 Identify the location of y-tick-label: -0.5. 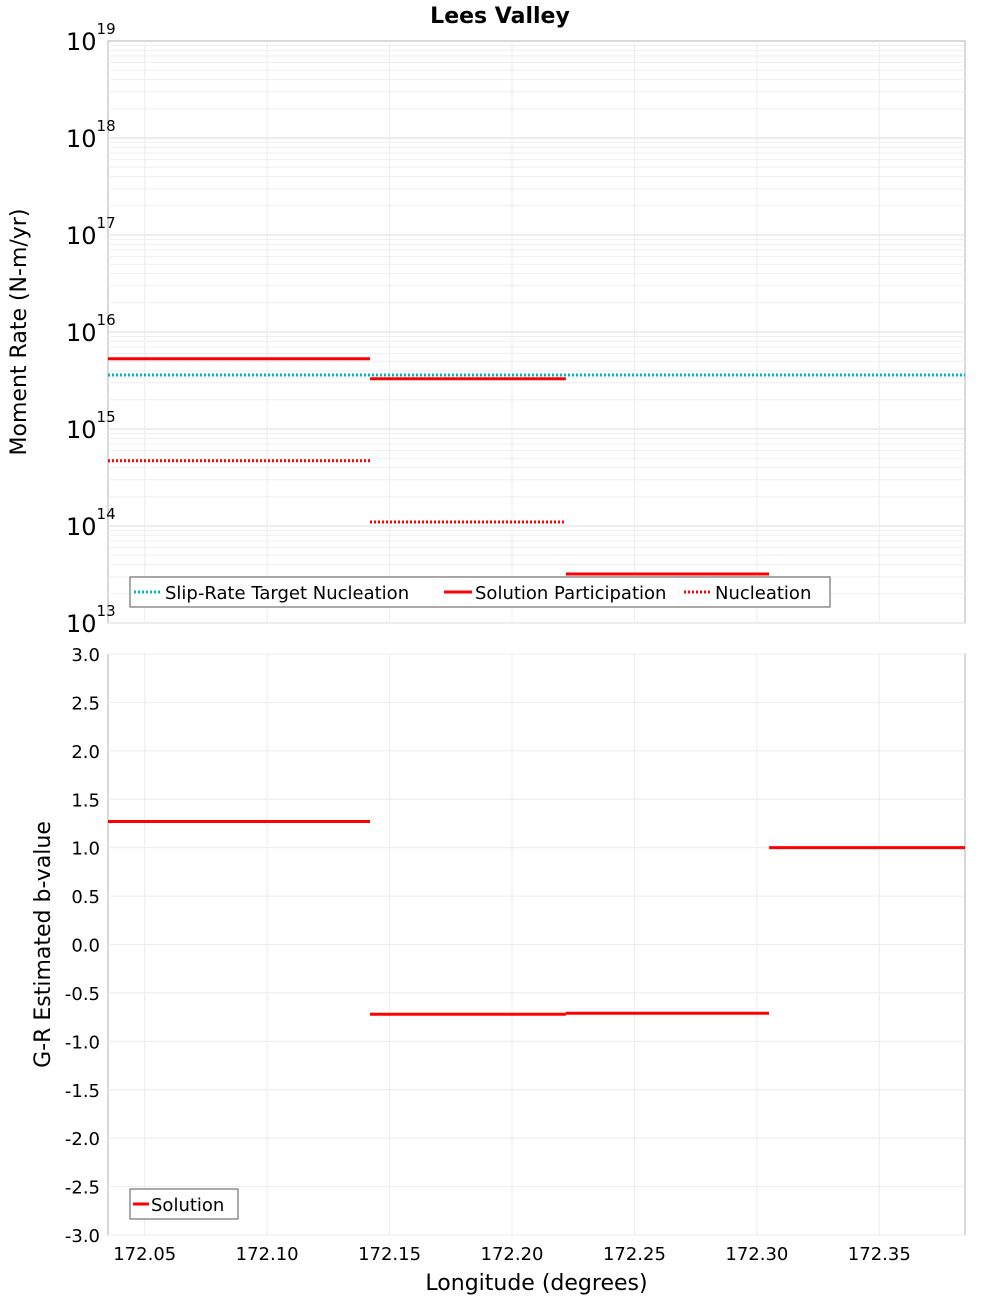
(82, 994).